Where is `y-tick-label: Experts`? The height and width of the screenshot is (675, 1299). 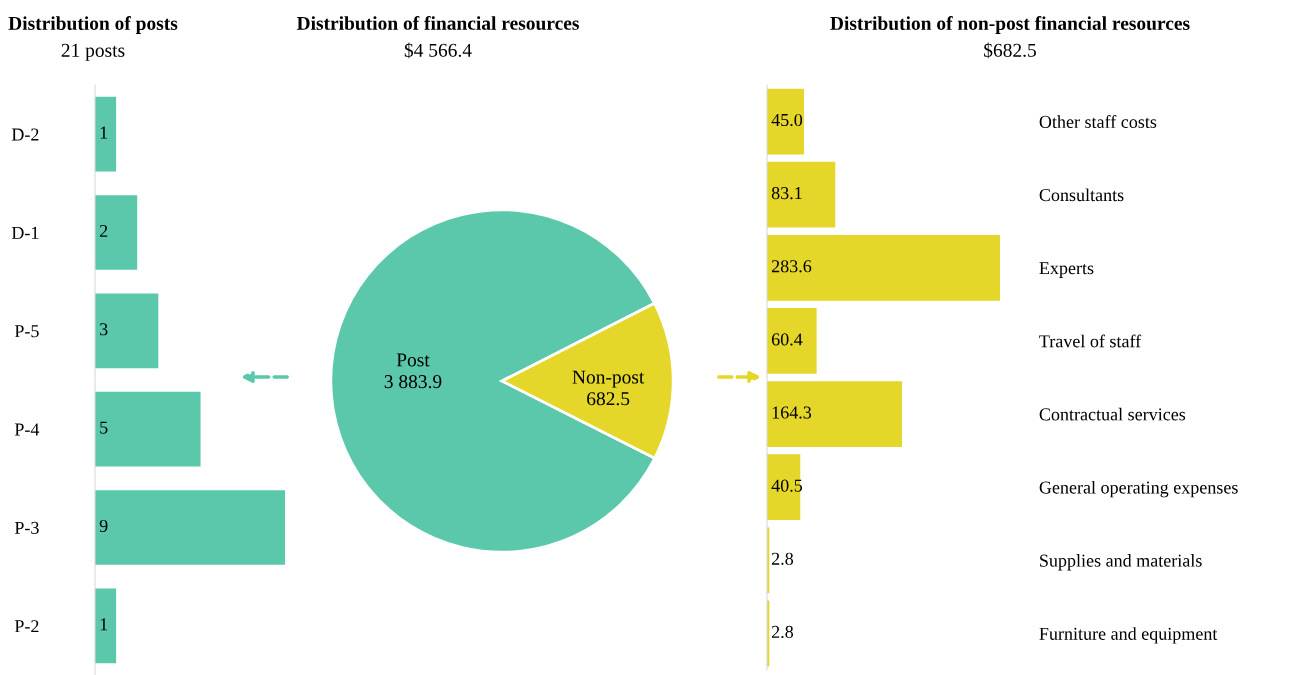
y-tick-label: Experts is located at coordinates (1066, 270).